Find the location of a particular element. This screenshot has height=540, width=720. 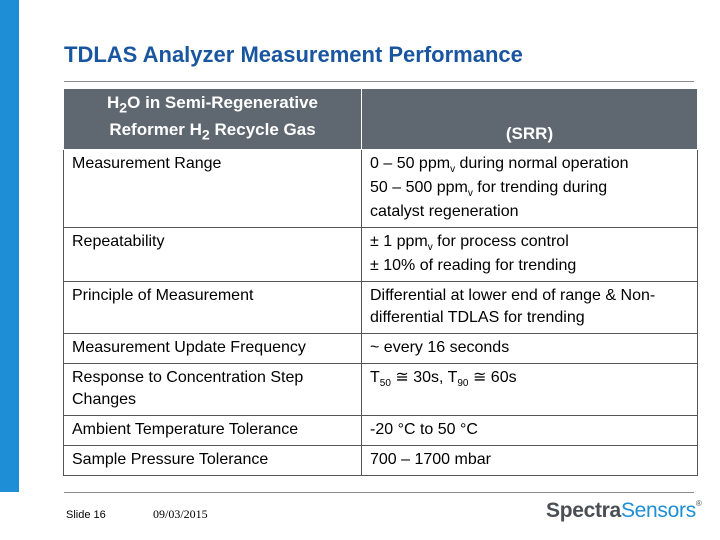

slide-date: 09/03/2015 is located at coordinates (180, 514).